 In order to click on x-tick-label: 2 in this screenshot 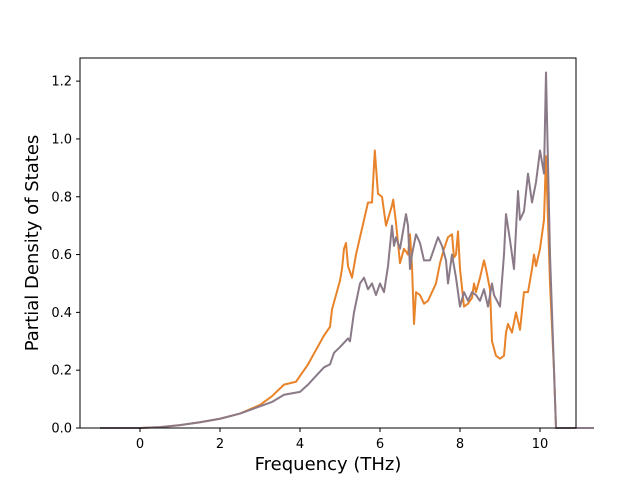, I will do `click(220, 444)`.